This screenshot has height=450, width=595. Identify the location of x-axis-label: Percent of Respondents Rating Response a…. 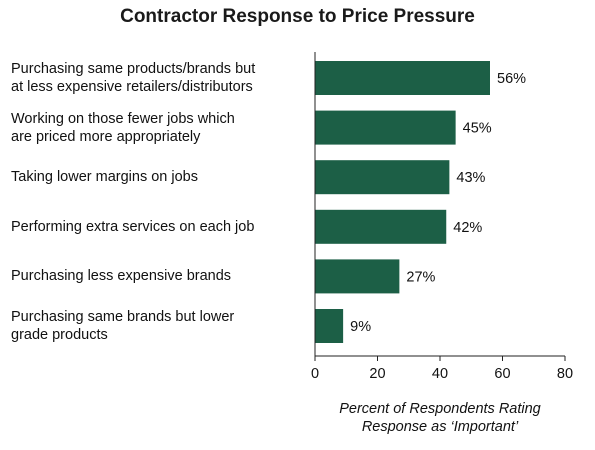
(440, 418).